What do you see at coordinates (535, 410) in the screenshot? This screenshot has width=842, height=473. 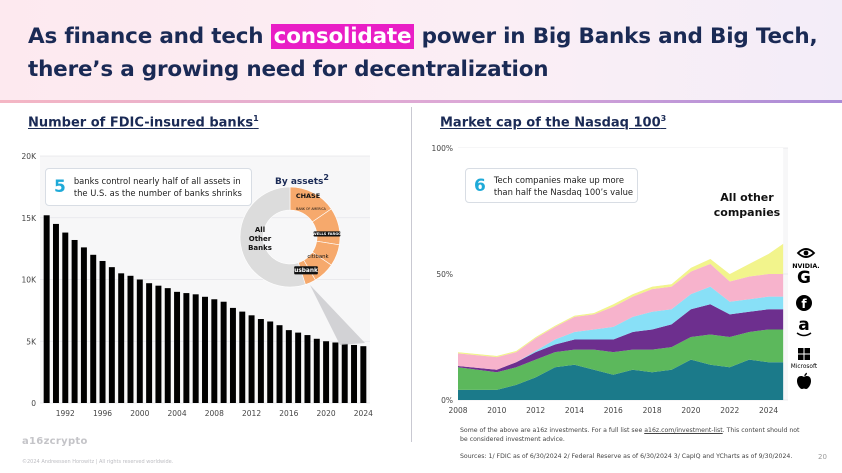 I see `area-x-tick-label: 2012` at bounding box center [535, 410].